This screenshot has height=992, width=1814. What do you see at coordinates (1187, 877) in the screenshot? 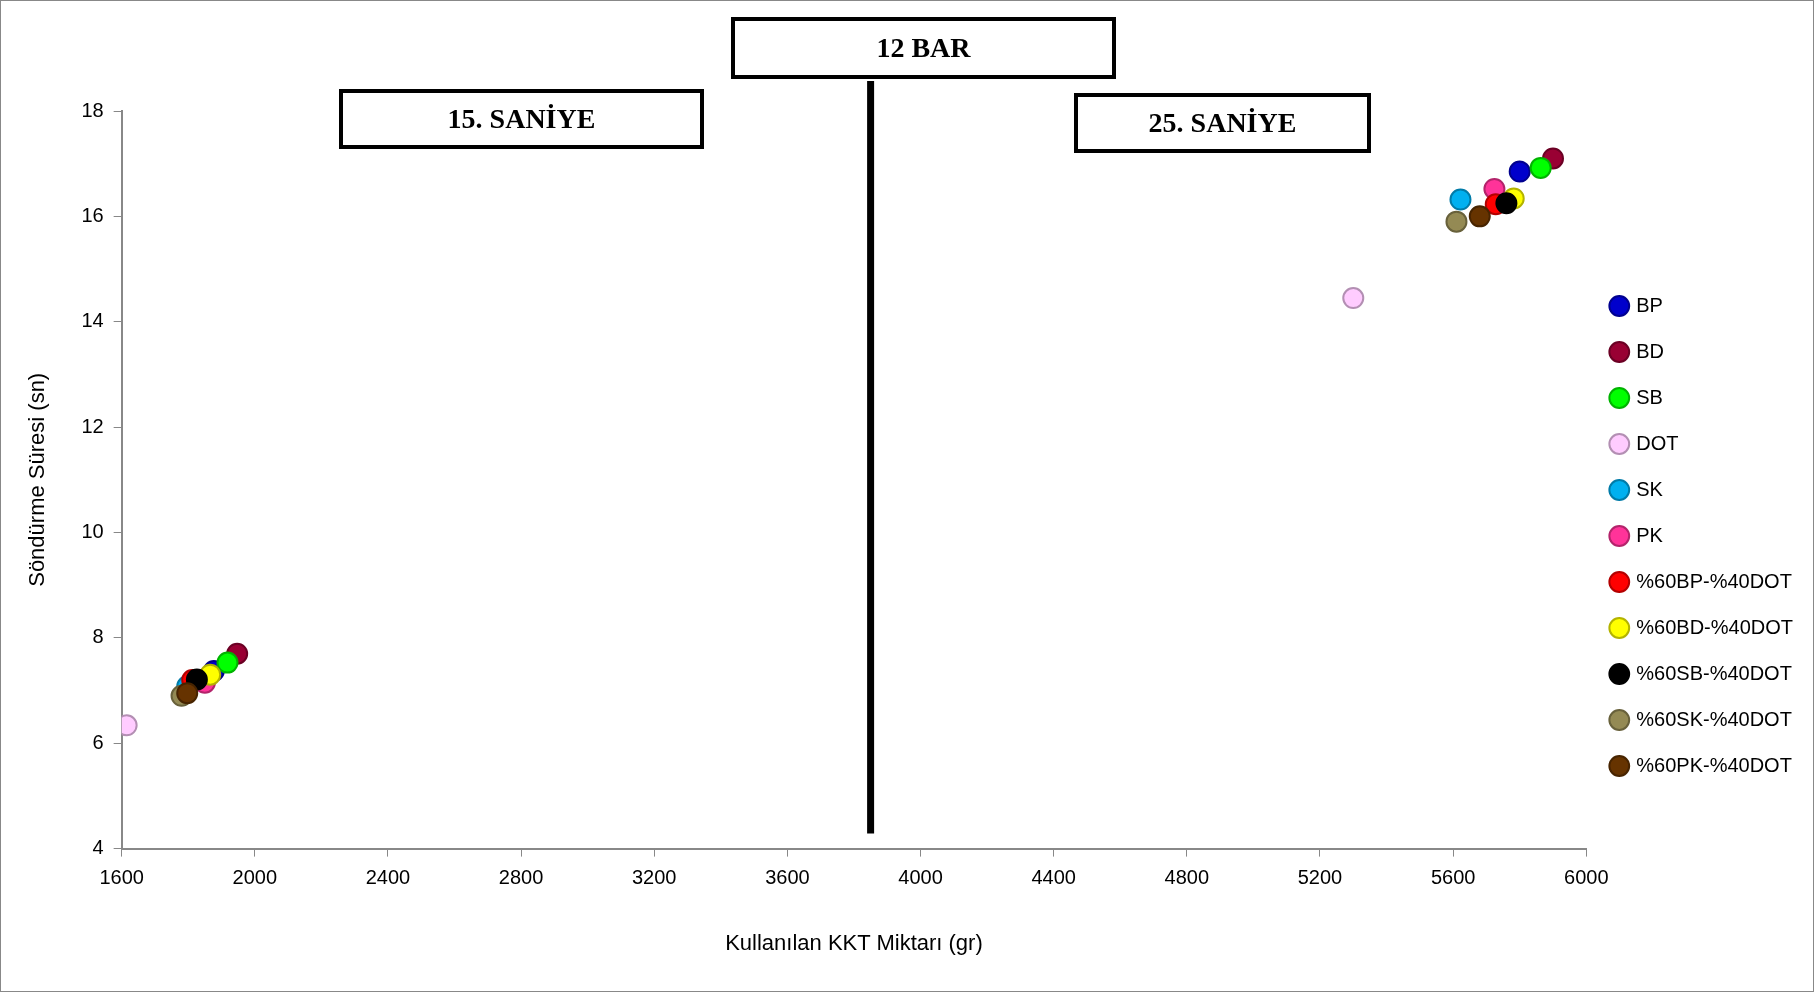
I see `x-tick-label: 4800` at bounding box center [1187, 877].